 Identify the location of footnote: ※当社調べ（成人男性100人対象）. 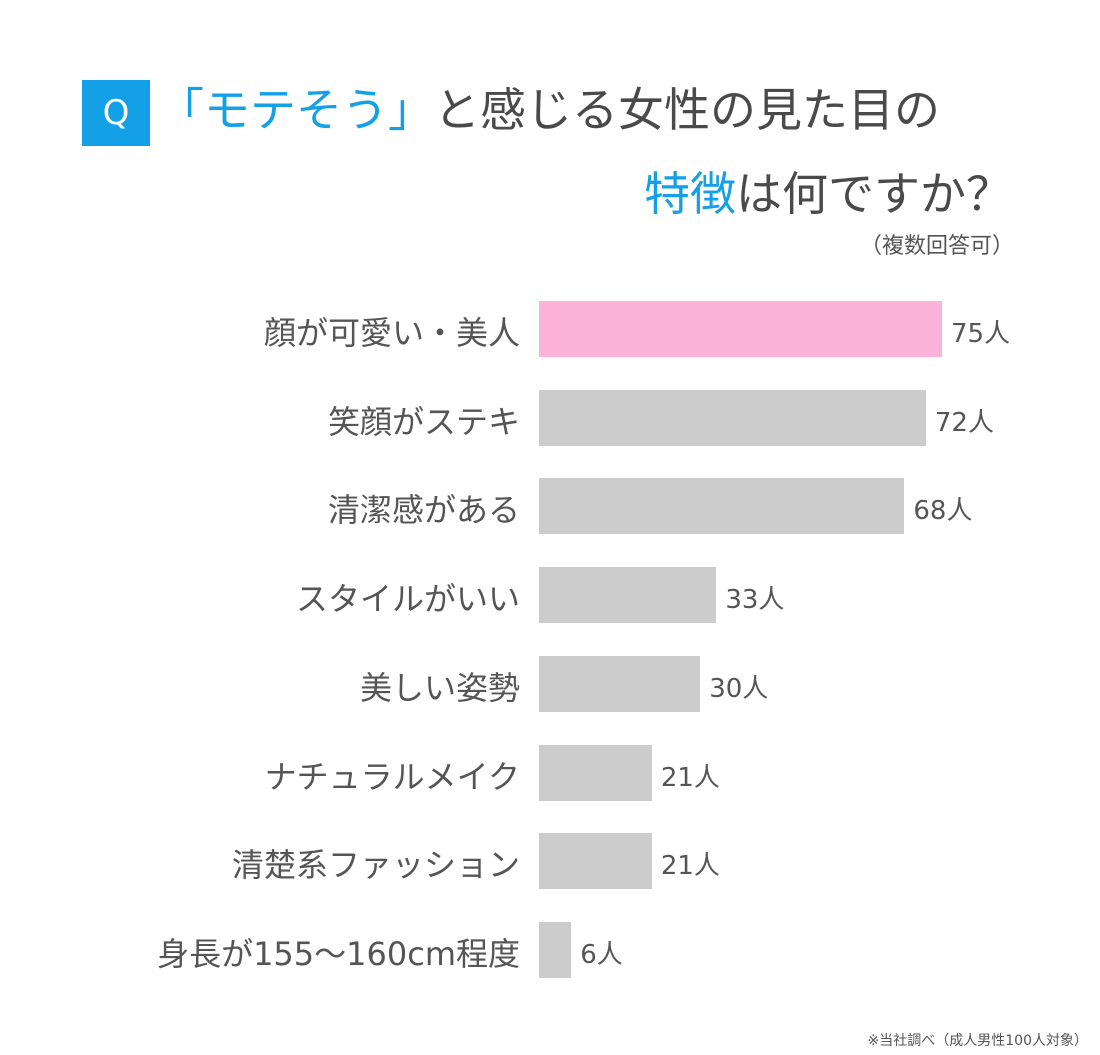
(977, 1041).